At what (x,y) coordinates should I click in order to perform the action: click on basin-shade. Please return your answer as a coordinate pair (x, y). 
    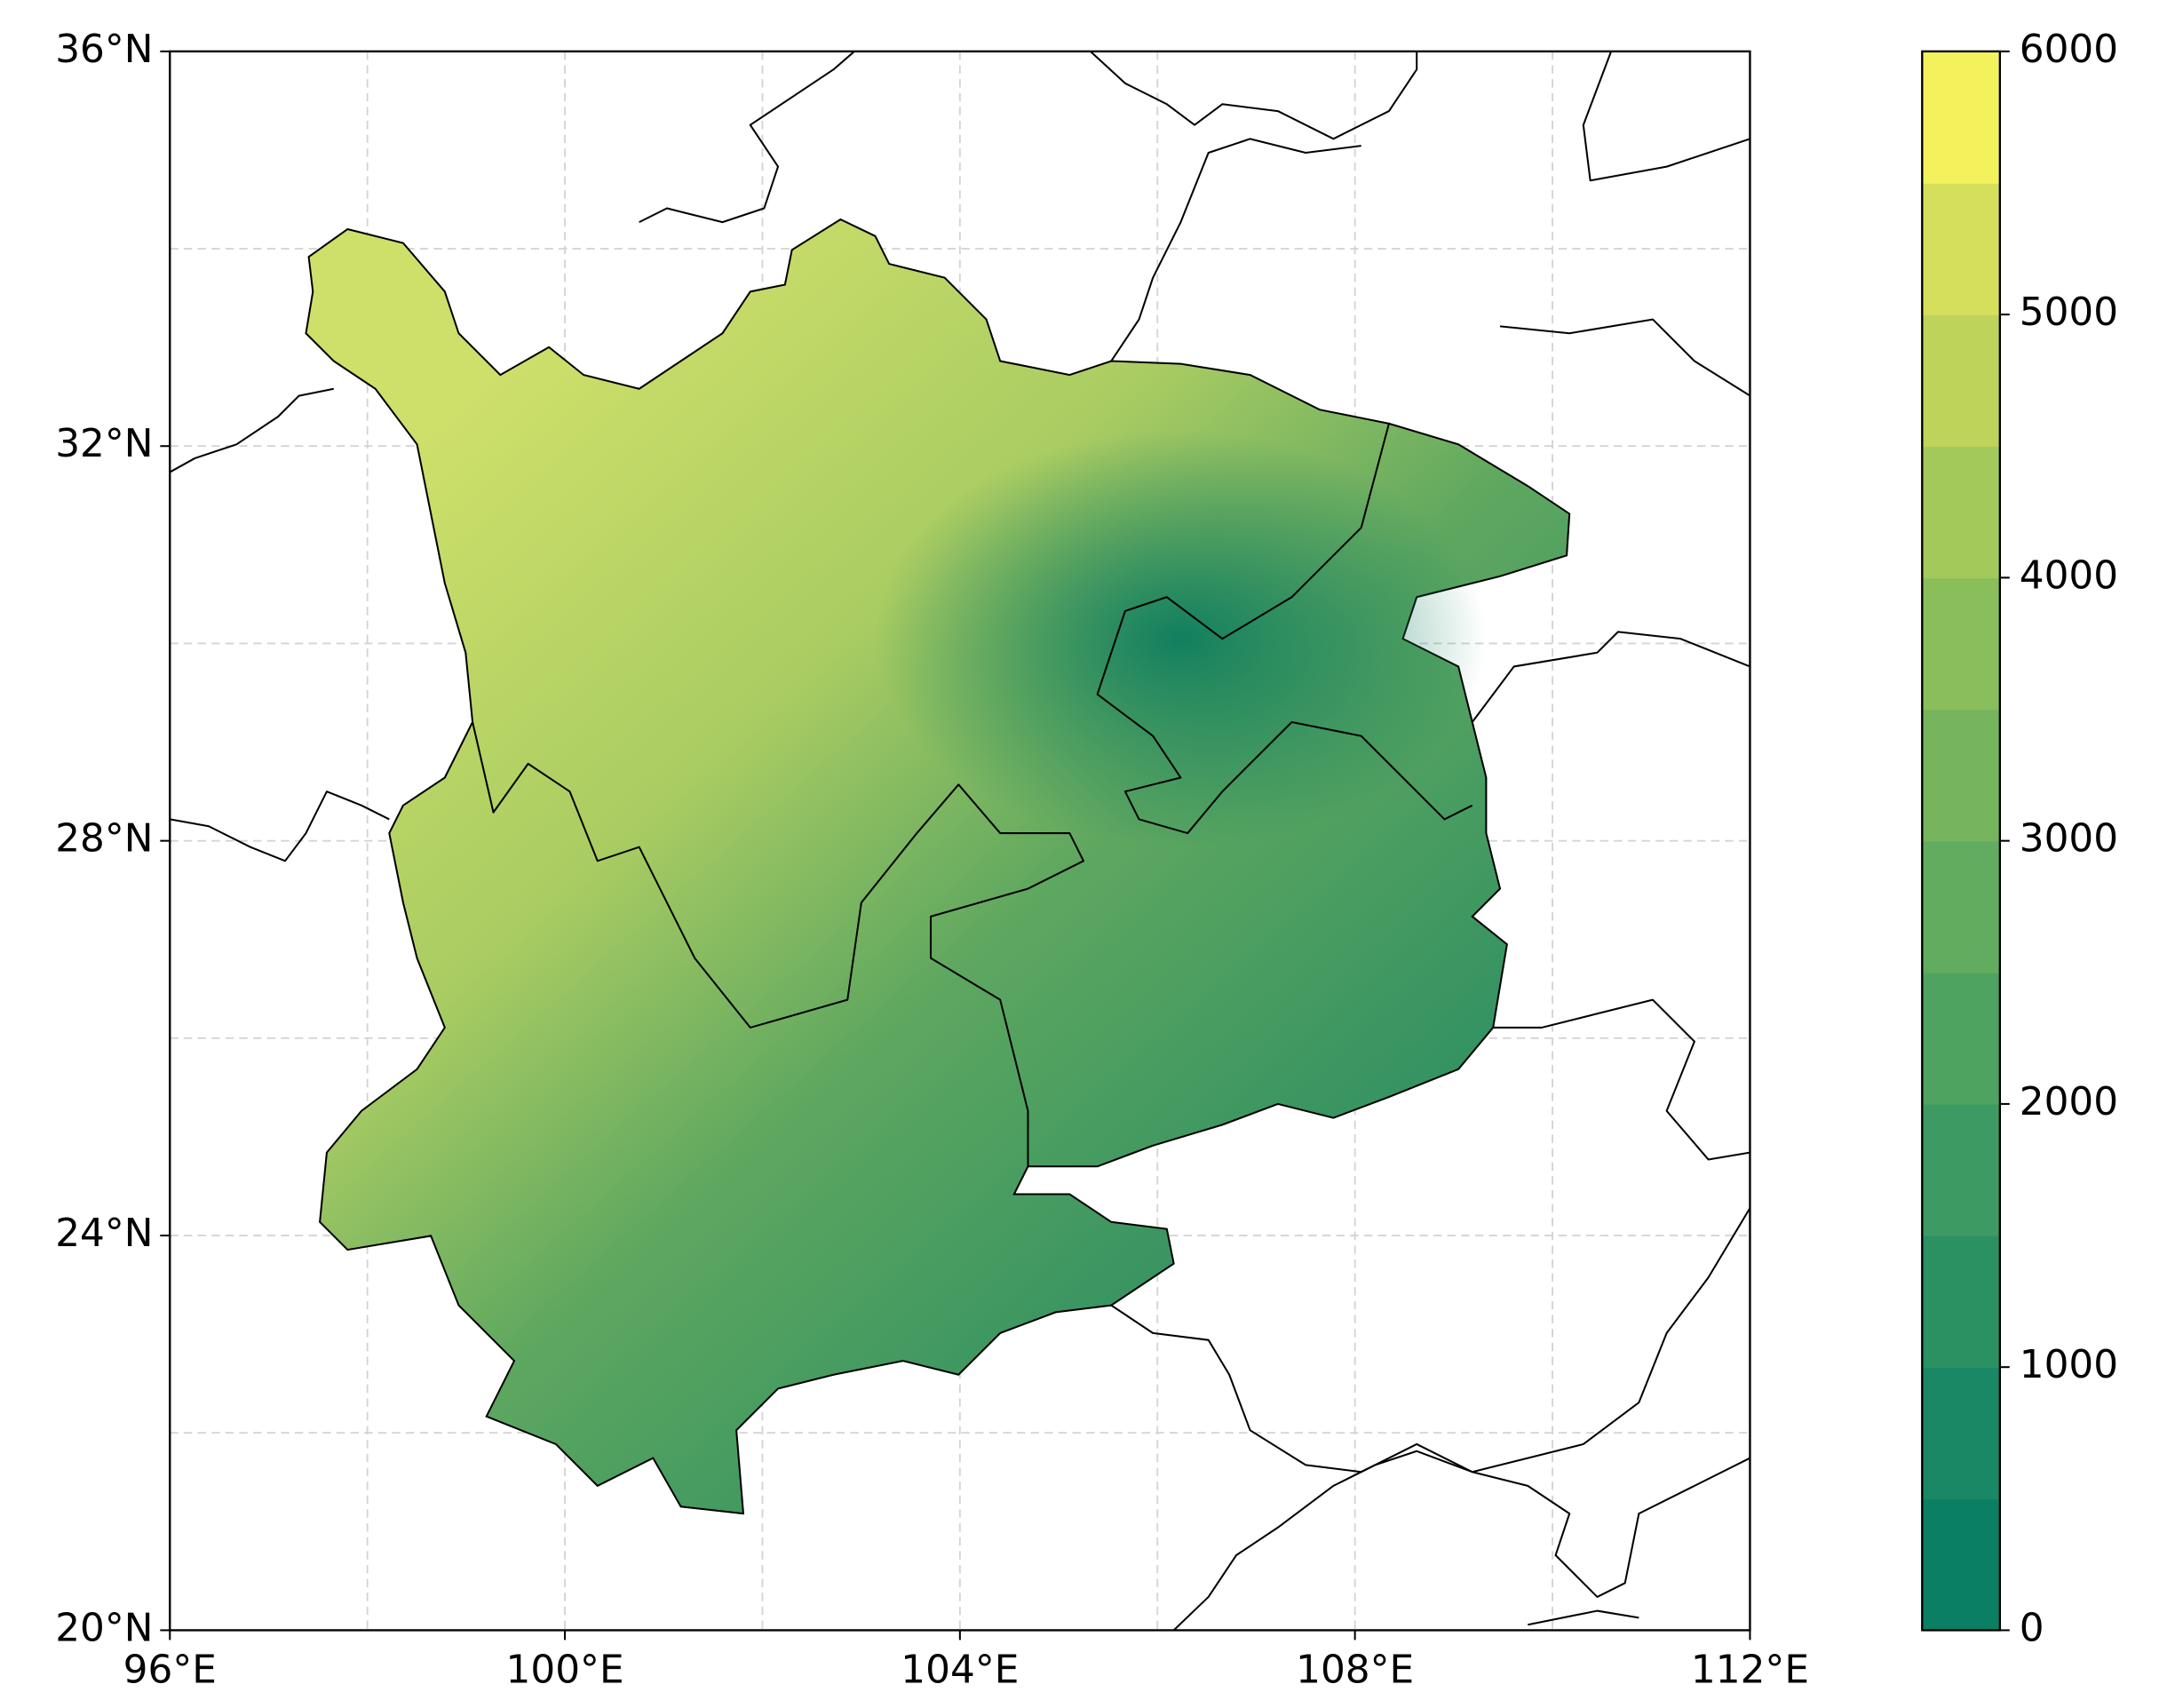
    Looking at the image, I should click on (1181, 639).